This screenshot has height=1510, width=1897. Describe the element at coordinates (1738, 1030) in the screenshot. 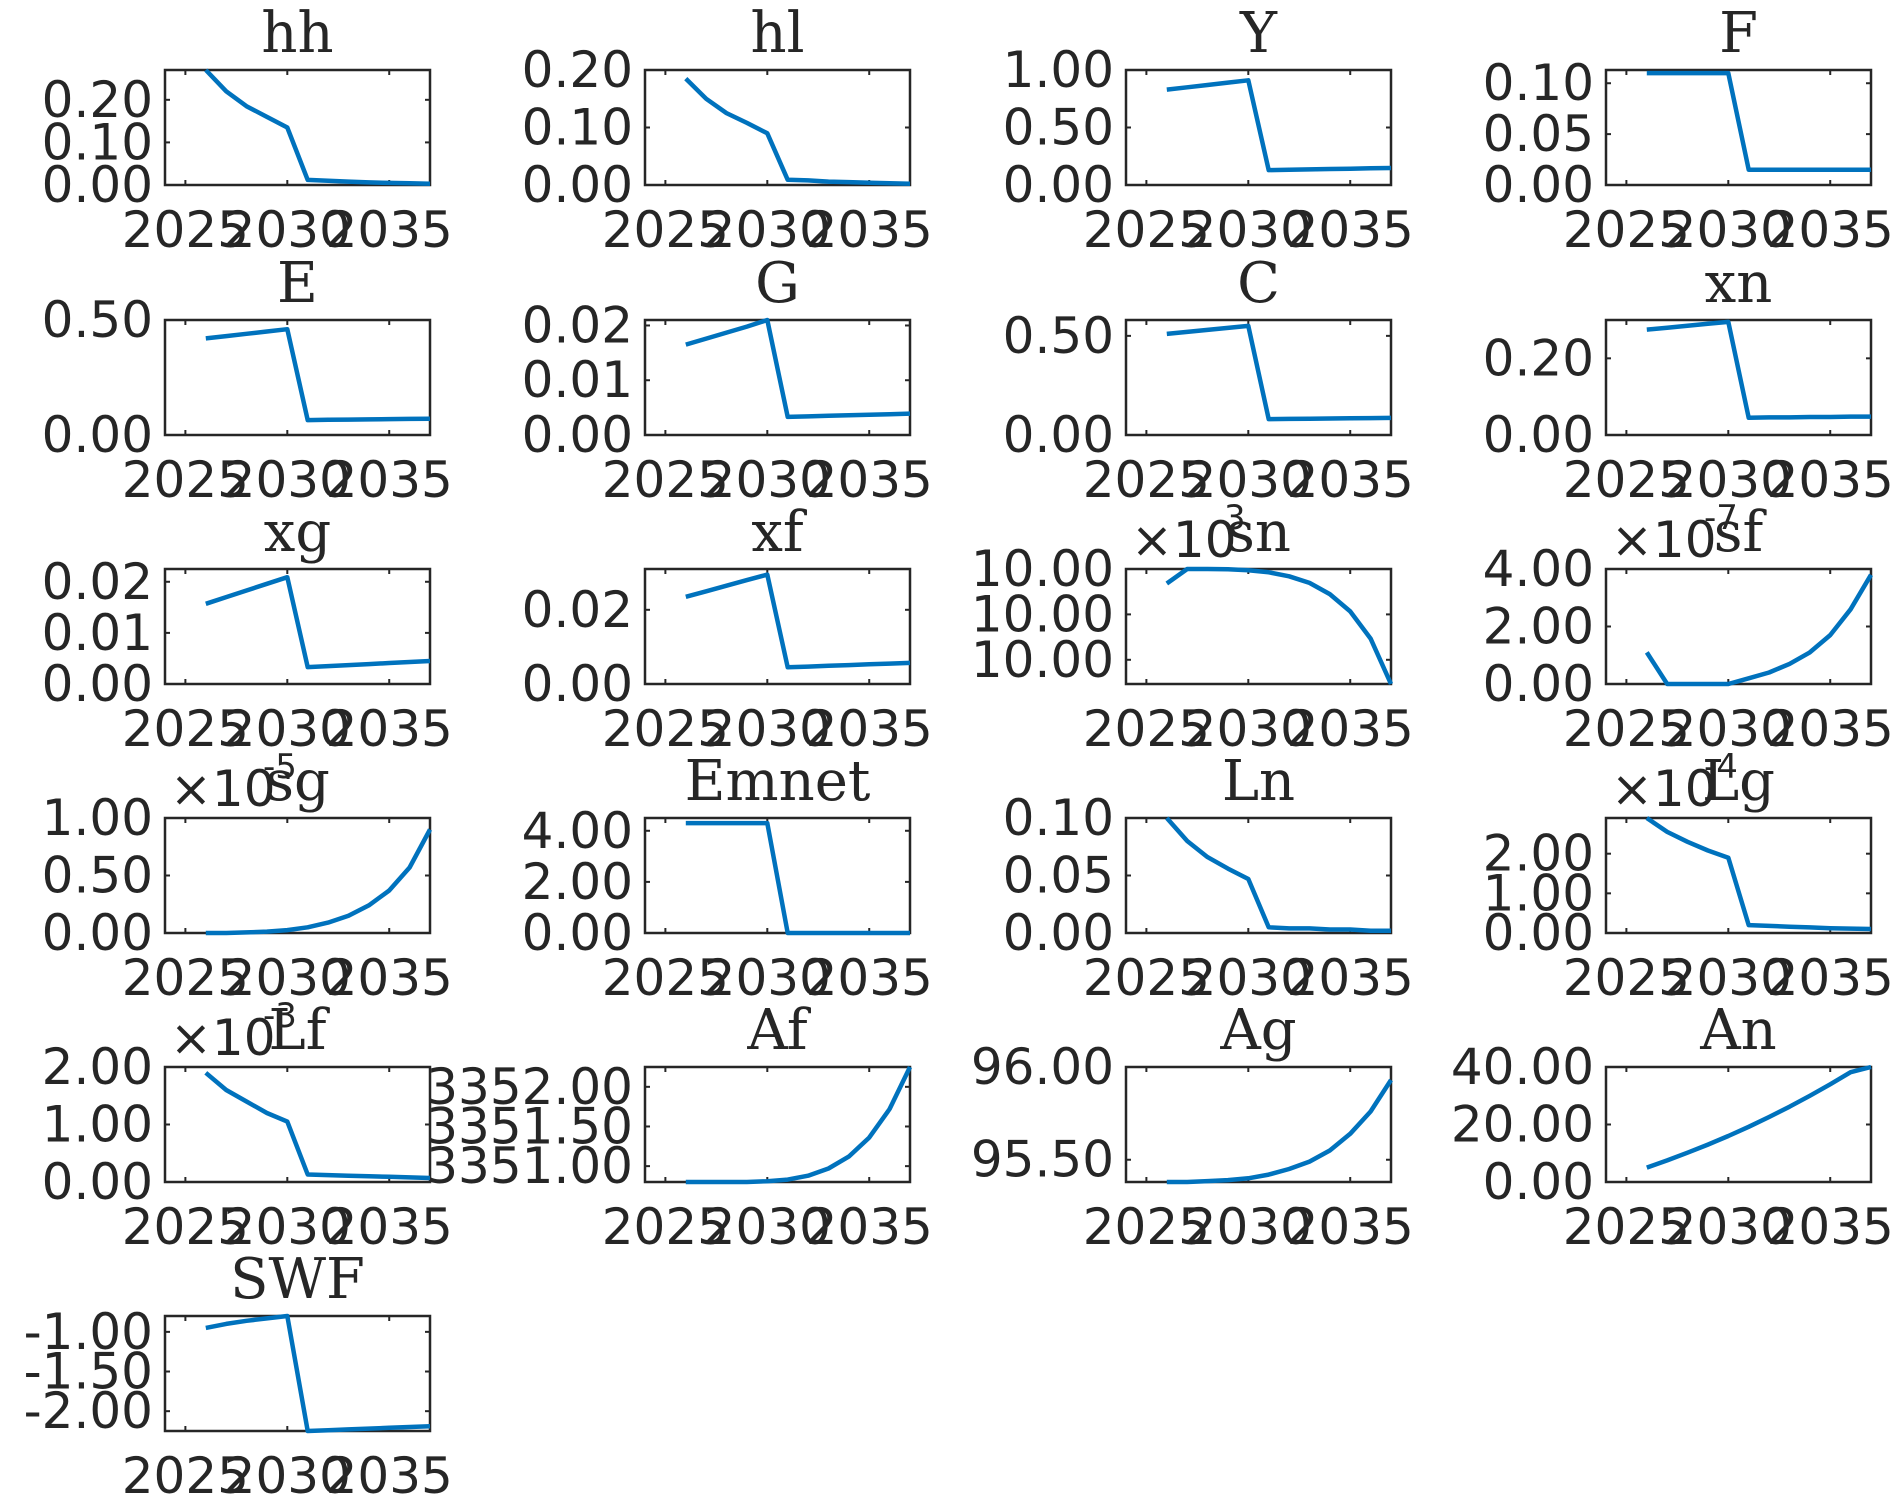

I see `subplot-title: An` at that location.